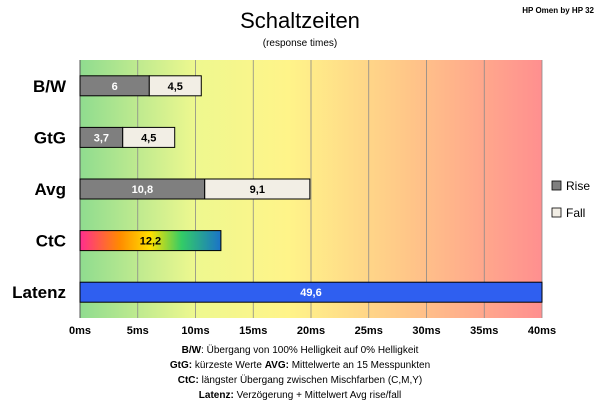 The height and width of the screenshot is (415, 600). I want to click on x-tick-label: 20ms, so click(311, 331).